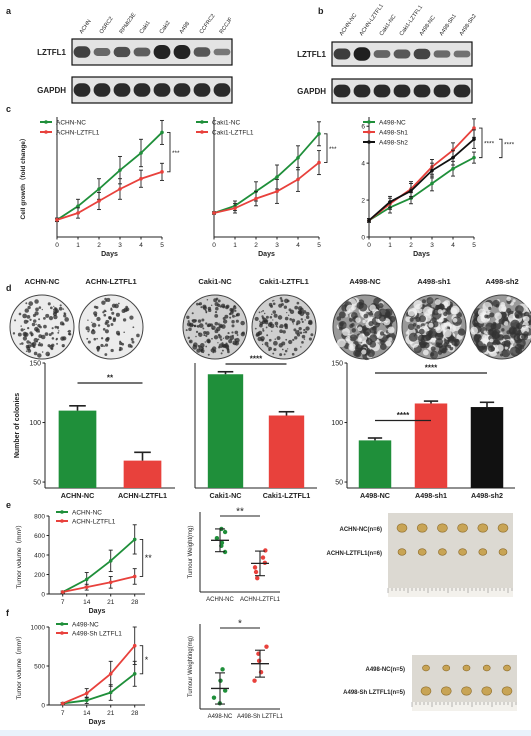 This screenshot has height=736, width=531. What do you see at coordinates (326, 148) in the screenshot?
I see `significance-bracket` at bounding box center [326, 148].